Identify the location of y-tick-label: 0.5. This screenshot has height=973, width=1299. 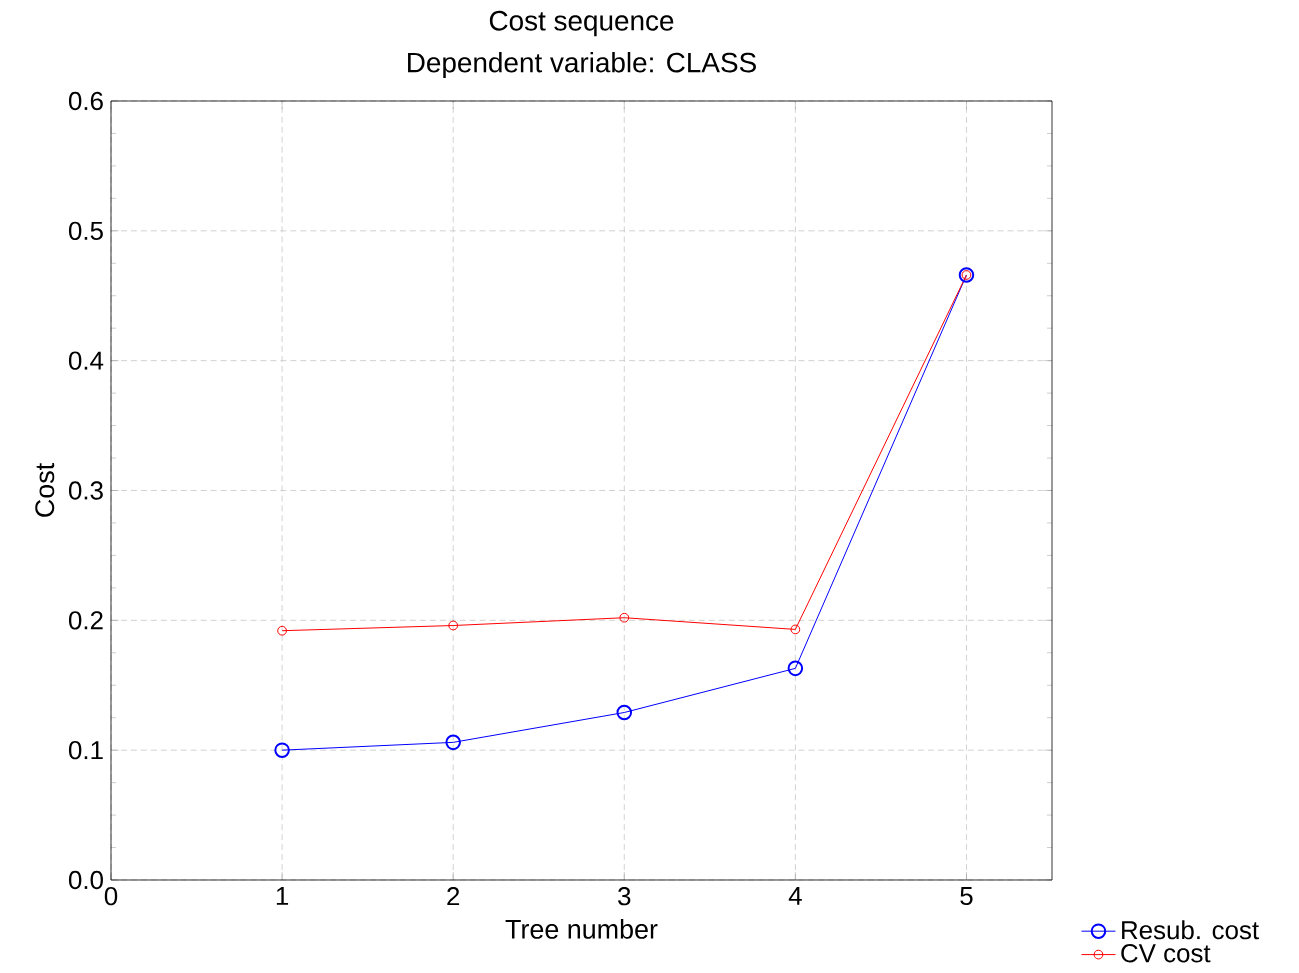
(85, 230).